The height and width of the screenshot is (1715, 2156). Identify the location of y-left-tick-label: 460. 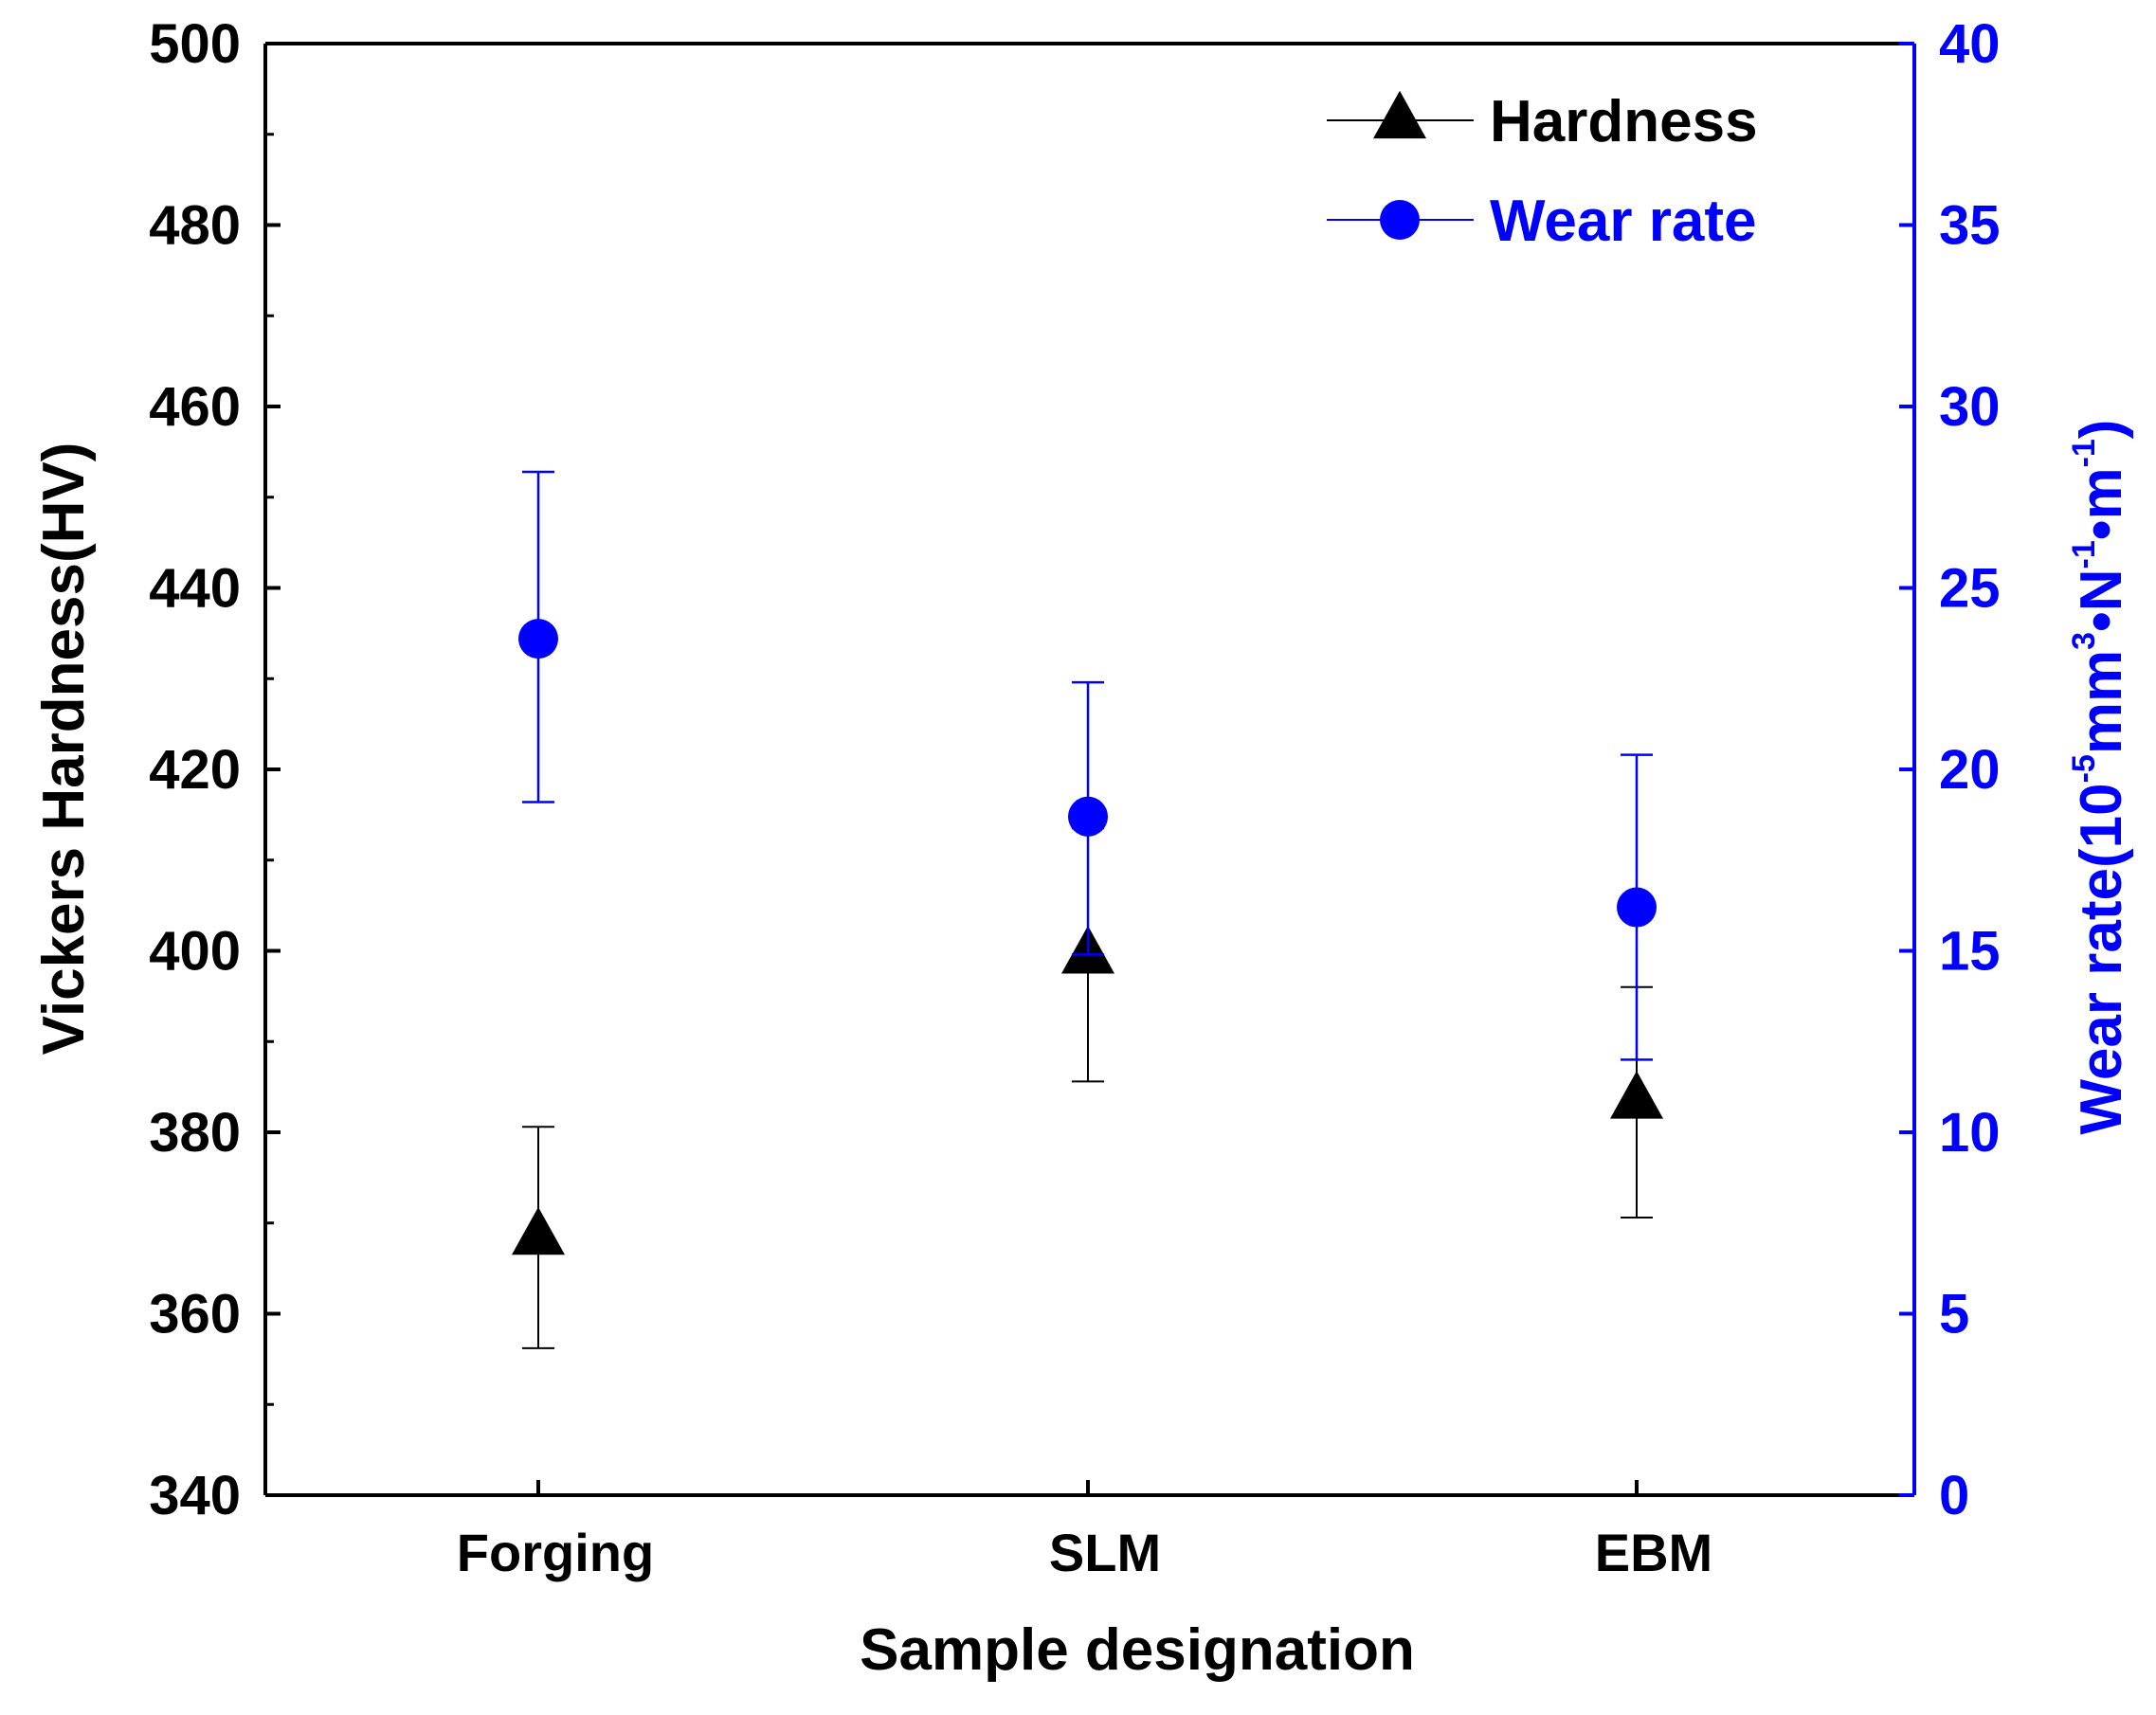
(195, 407).